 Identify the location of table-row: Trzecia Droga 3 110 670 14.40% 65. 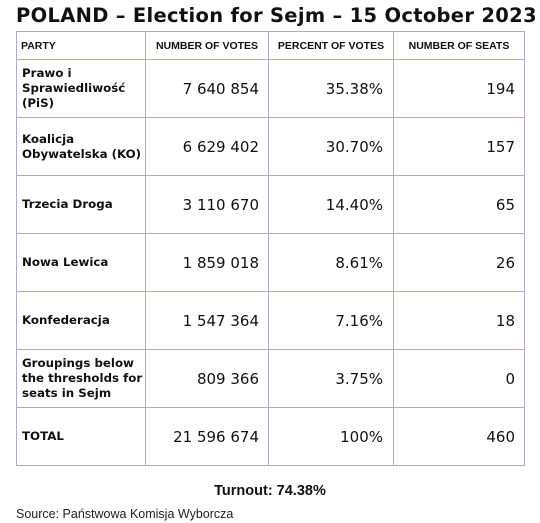
(270, 204).